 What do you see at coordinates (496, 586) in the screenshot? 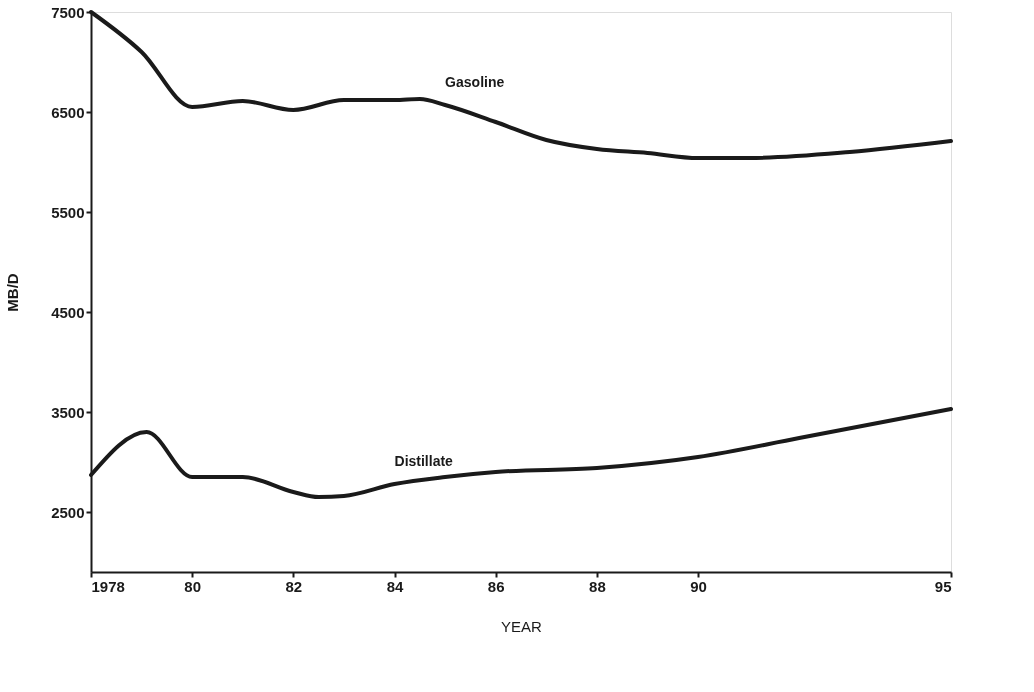
I see `x-tick-label: 86` at bounding box center [496, 586].